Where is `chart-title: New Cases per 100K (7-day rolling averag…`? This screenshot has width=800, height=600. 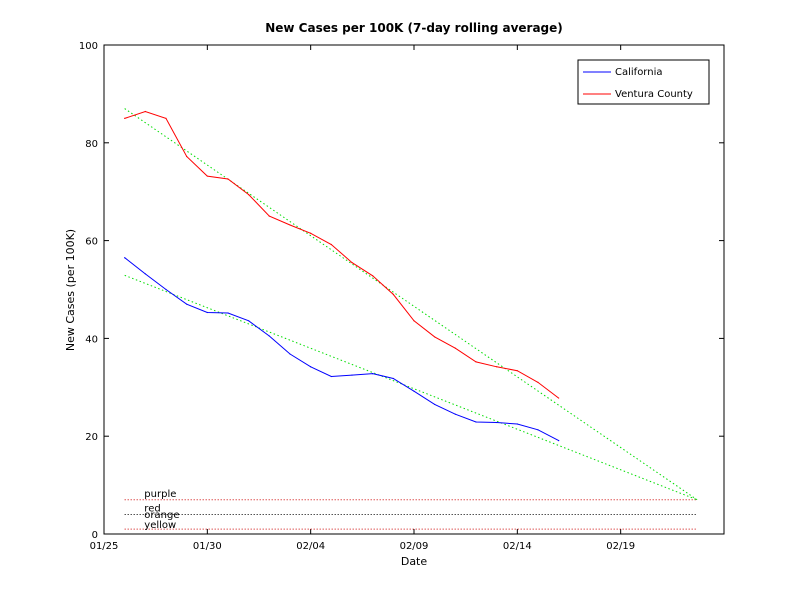 chart-title: New Cases per 100K (7-day rolling averag… is located at coordinates (414, 28).